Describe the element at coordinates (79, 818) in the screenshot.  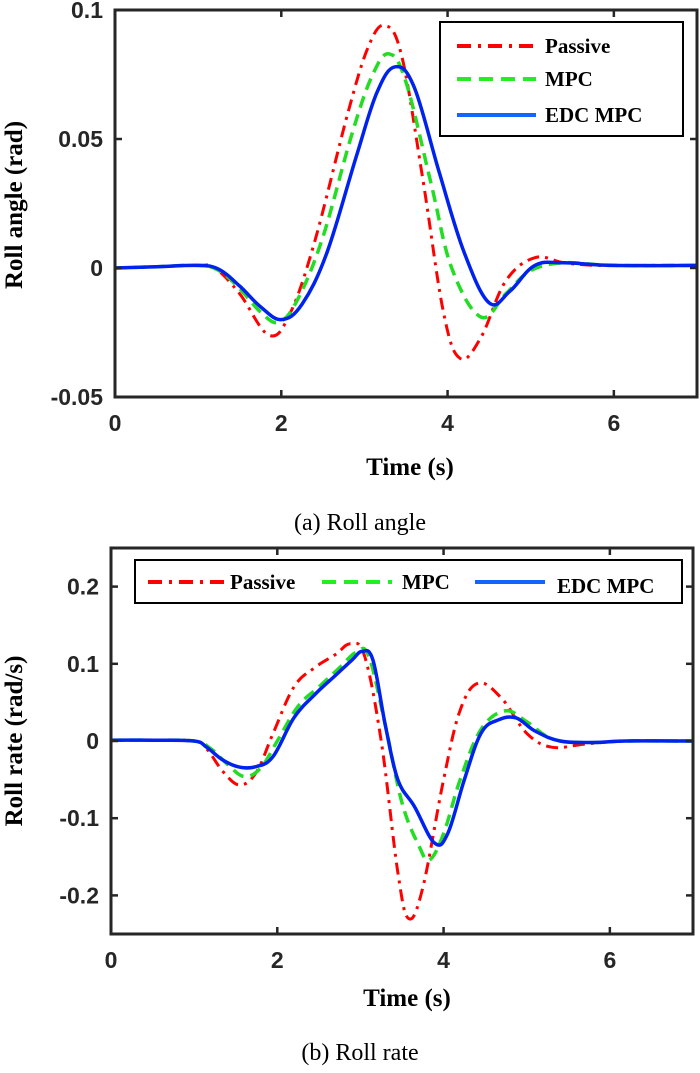
I see `y-tick-label: -0.1` at that location.